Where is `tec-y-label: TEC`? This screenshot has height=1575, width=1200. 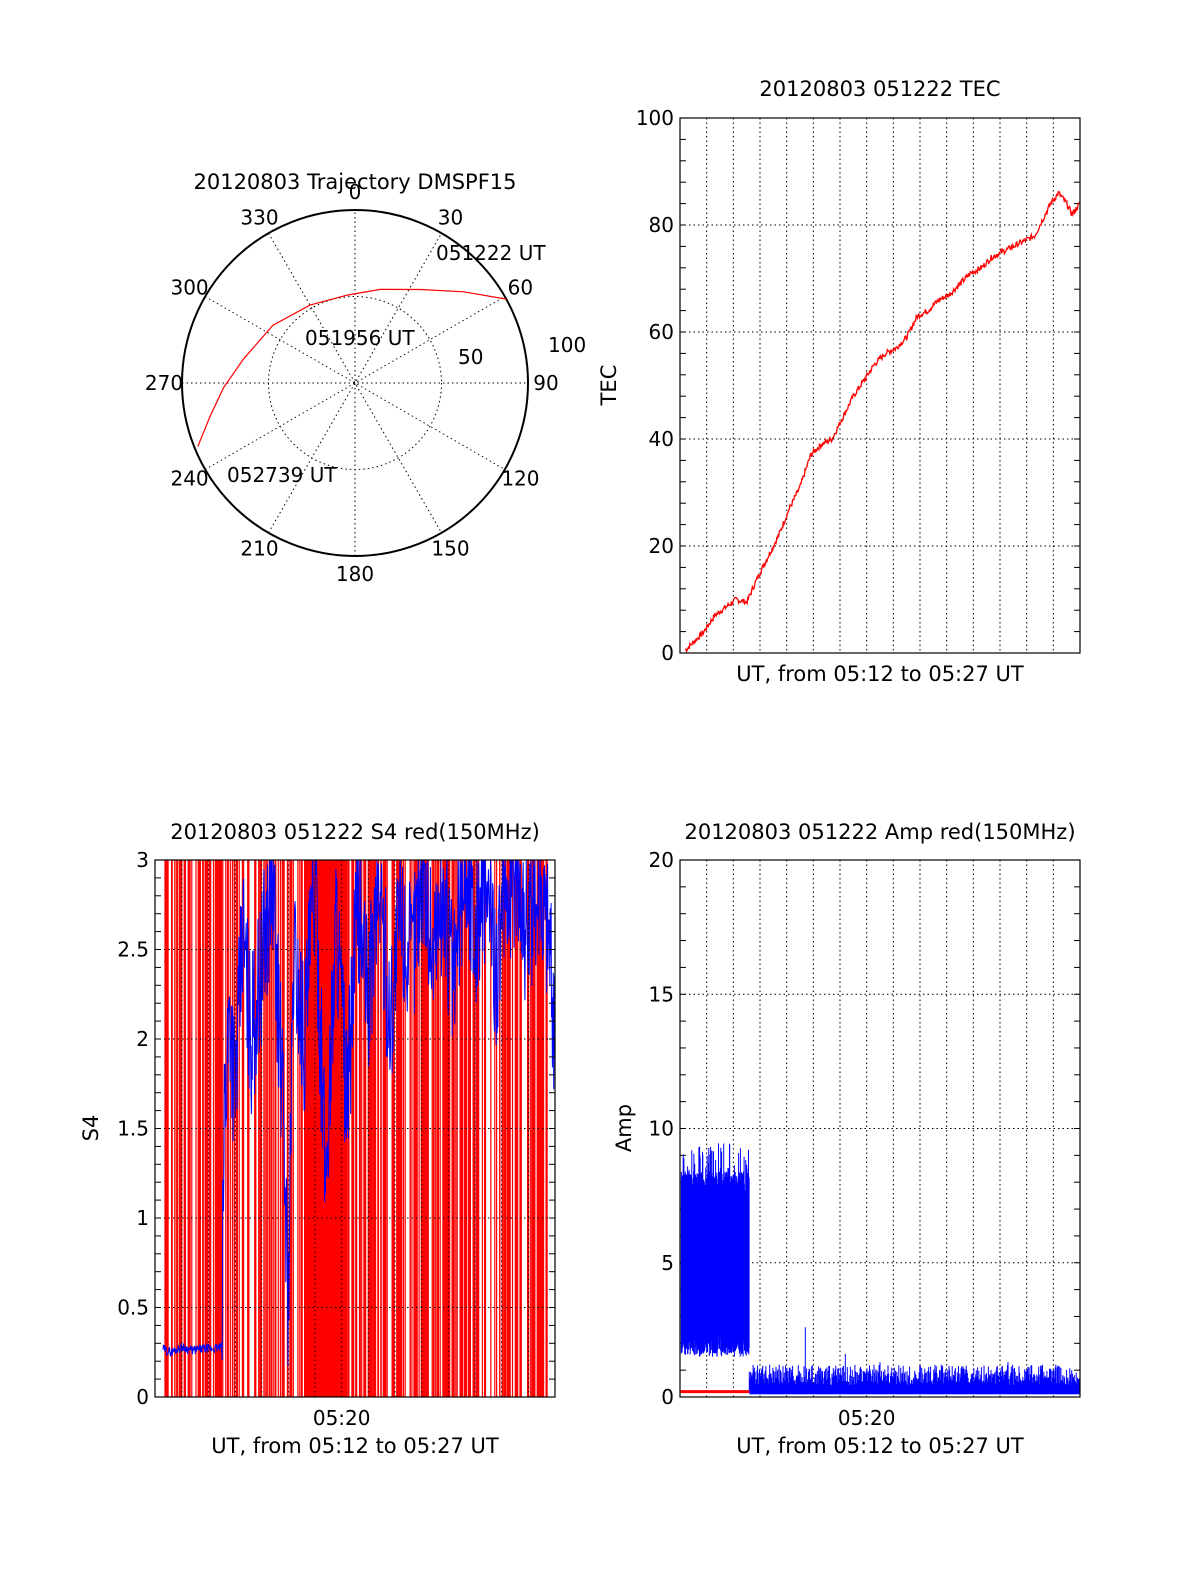 tec-y-label: TEC is located at coordinates (609, 386).